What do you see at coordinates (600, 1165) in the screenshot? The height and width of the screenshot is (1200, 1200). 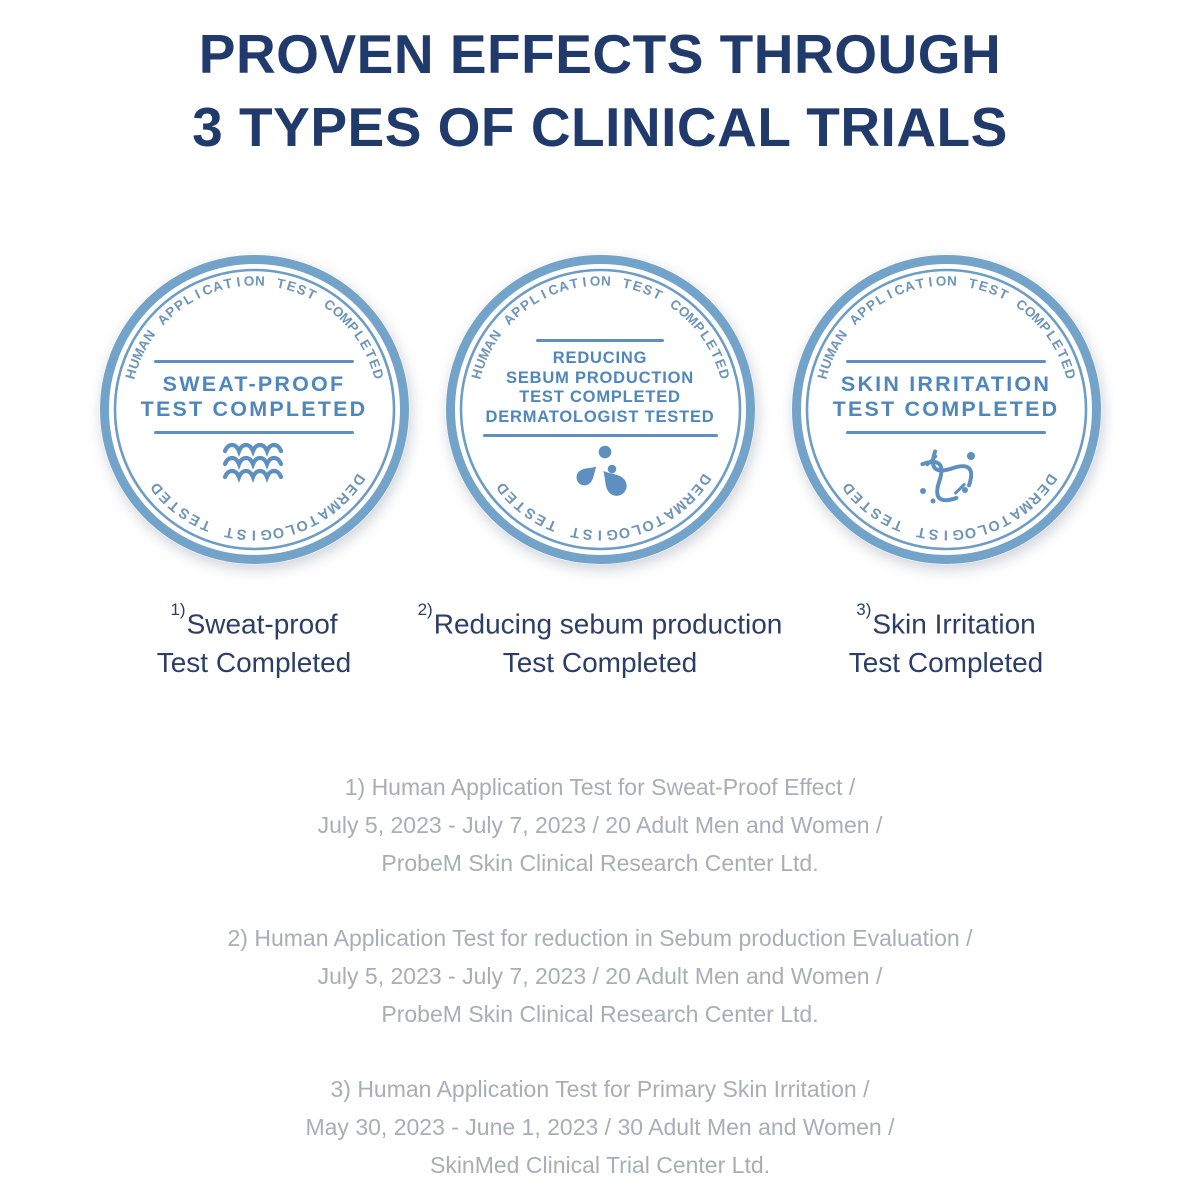 I see `footnote-line: SkinMed Clinical Trial Center Ltd.` at bounding box center [600, 1165].